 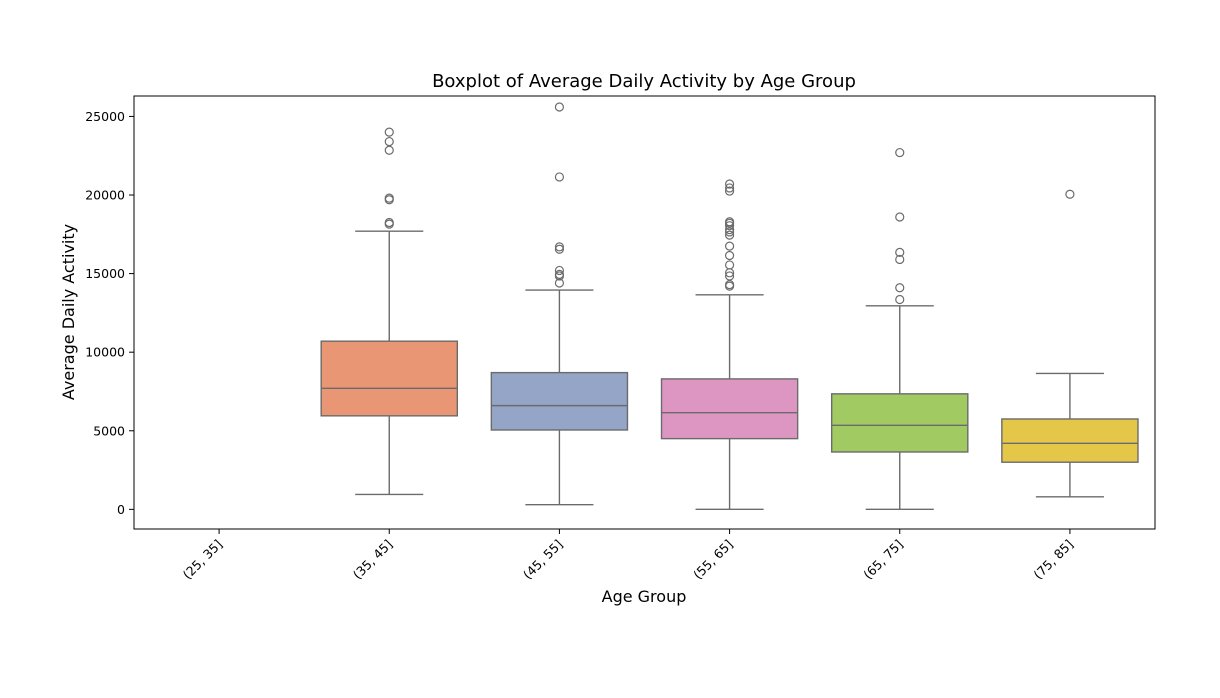 What do you see at coordinates (105, 352) in the screenshot?
I see `y-tick-label: 10000` at bounding box center [105, 352].